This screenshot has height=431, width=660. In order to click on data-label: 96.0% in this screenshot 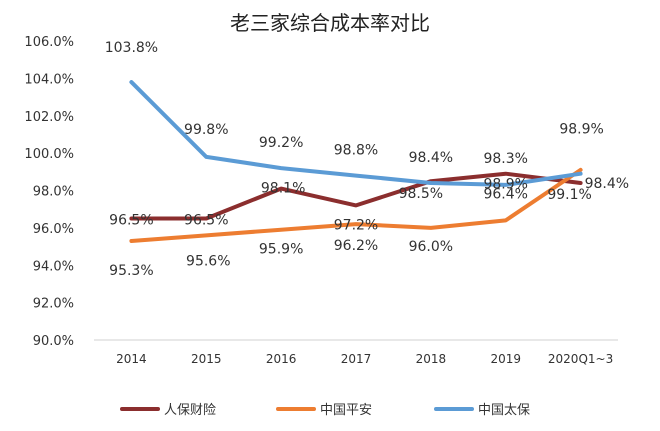, I will do `click(431, 247)`.